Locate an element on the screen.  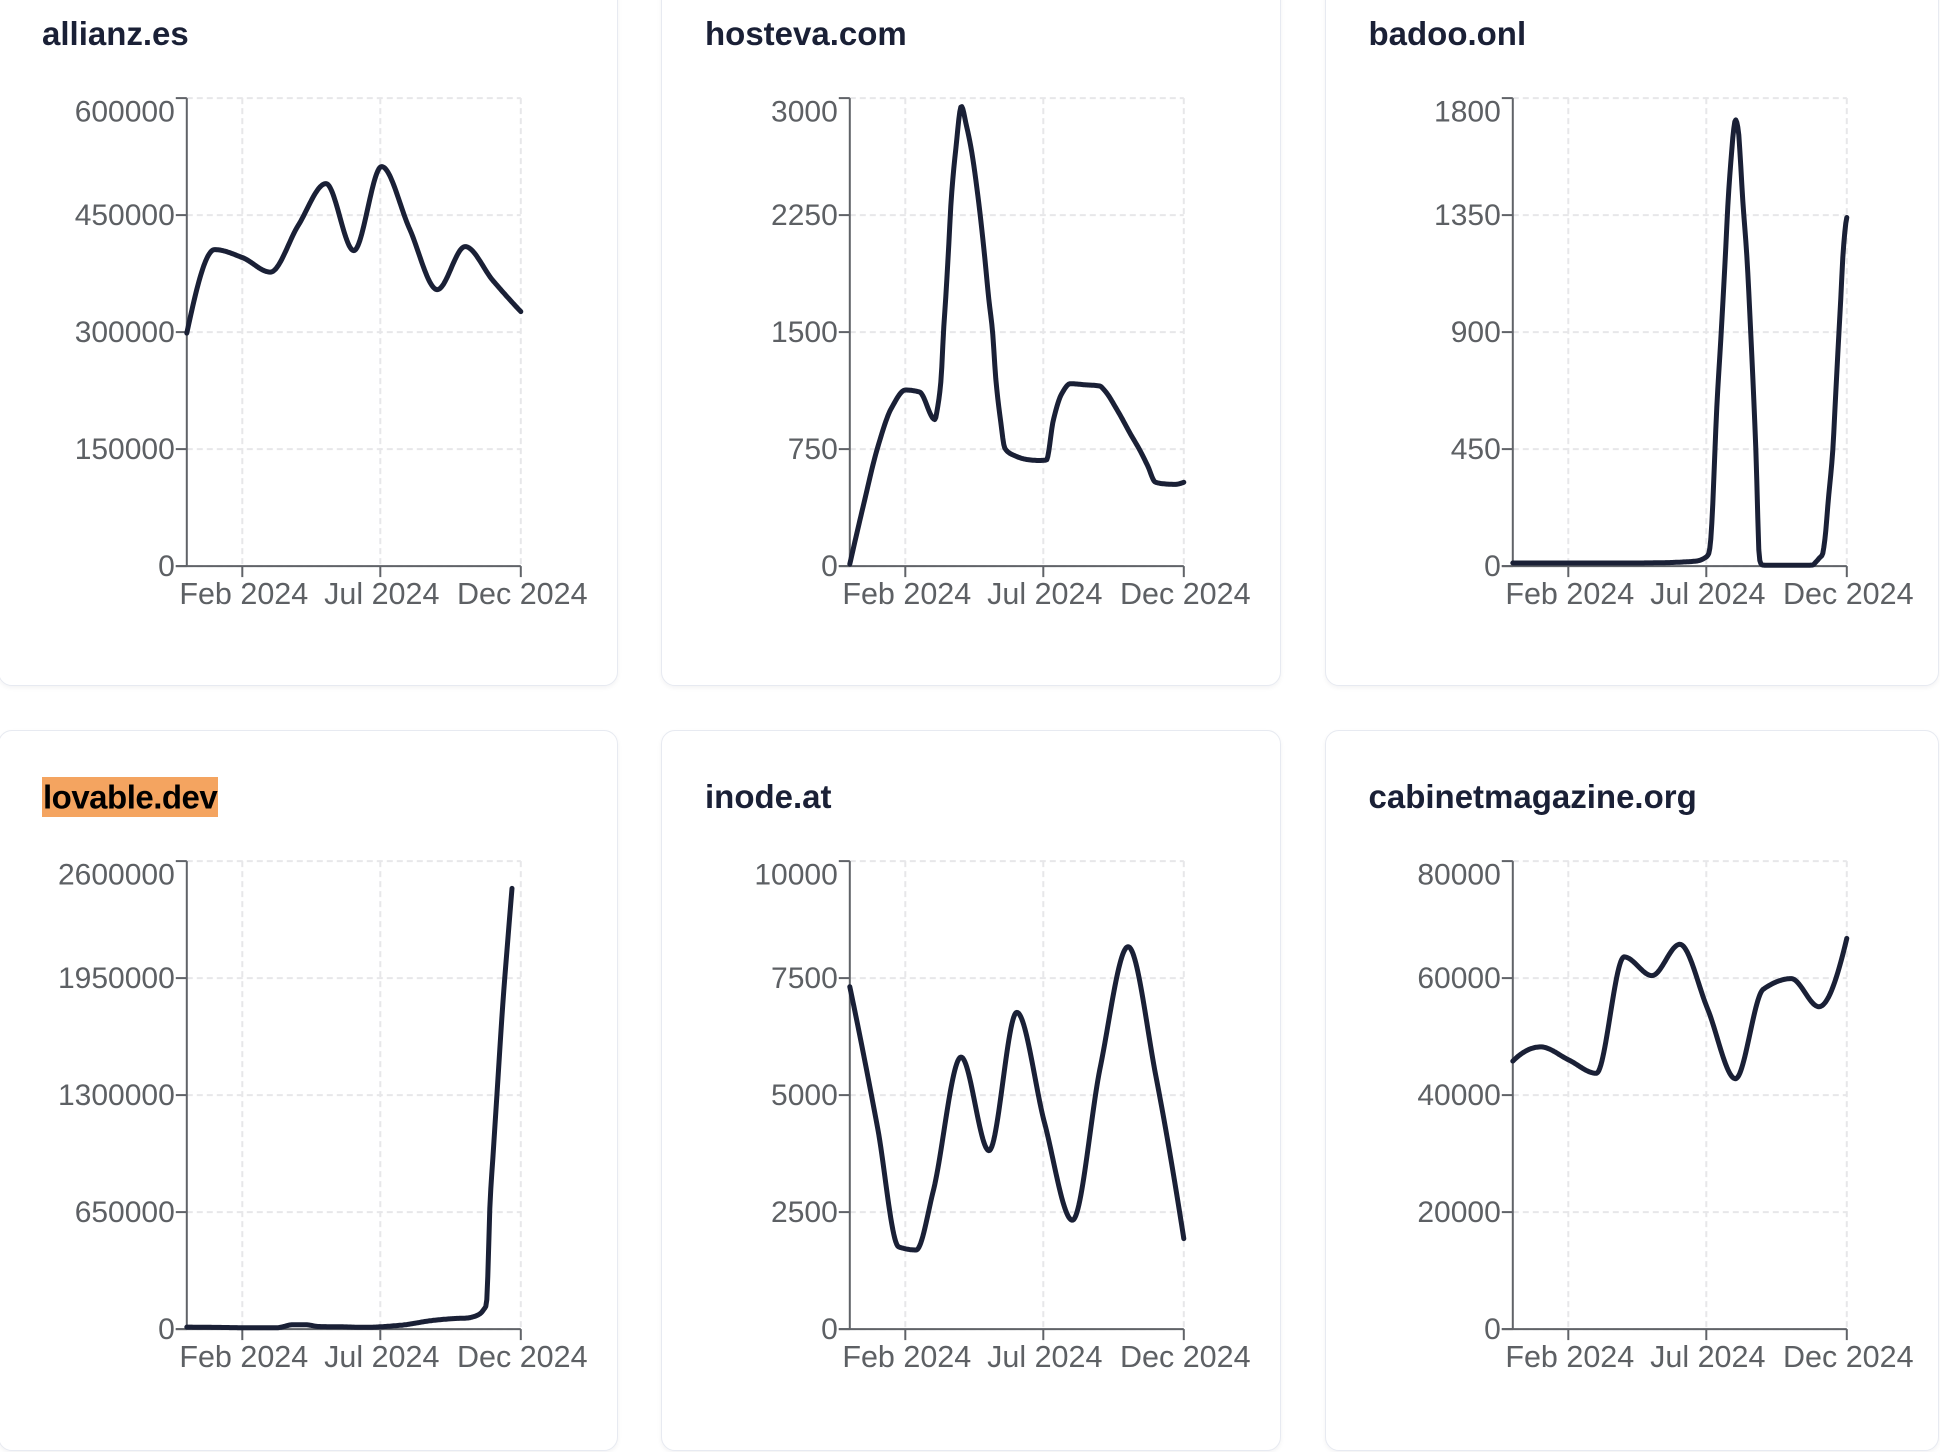
svg-text: 20000 is located at coordinates (1458, 1211).